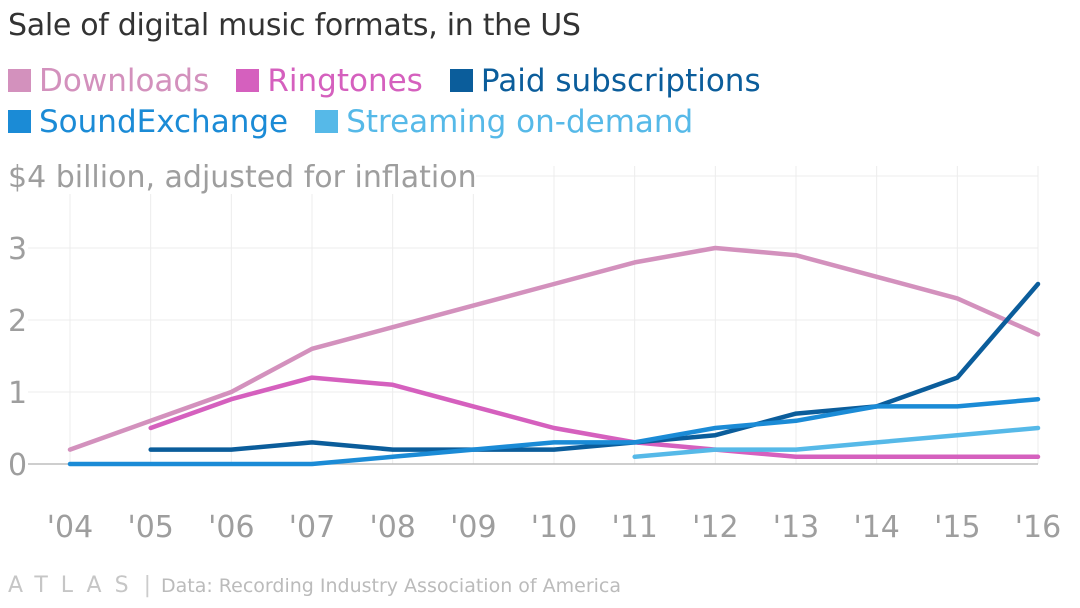 This screenshot has width=1080, height=608. Describe the element at coordinates (1038, 527) in the screenshot. I see `x-tick-label: '16` at that location.